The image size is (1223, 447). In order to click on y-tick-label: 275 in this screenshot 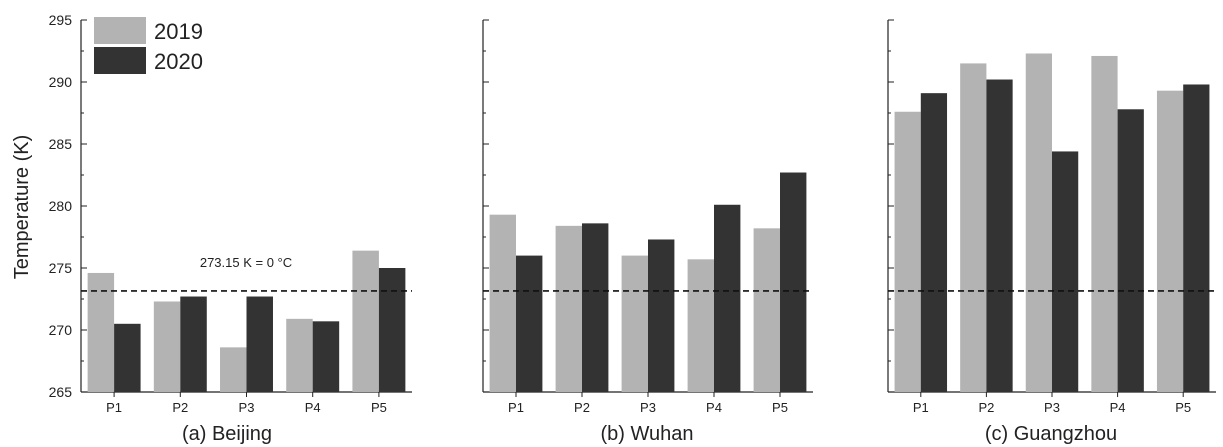, I will do `click(61, 268)`.